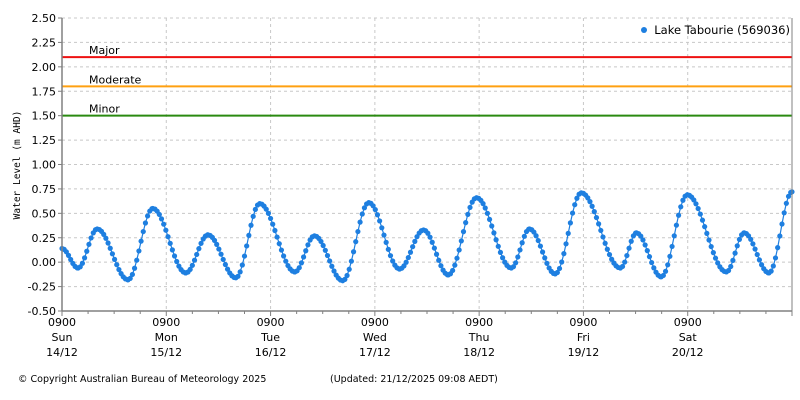  I want to click on x-tick-label: Wed, so click(375, 337).